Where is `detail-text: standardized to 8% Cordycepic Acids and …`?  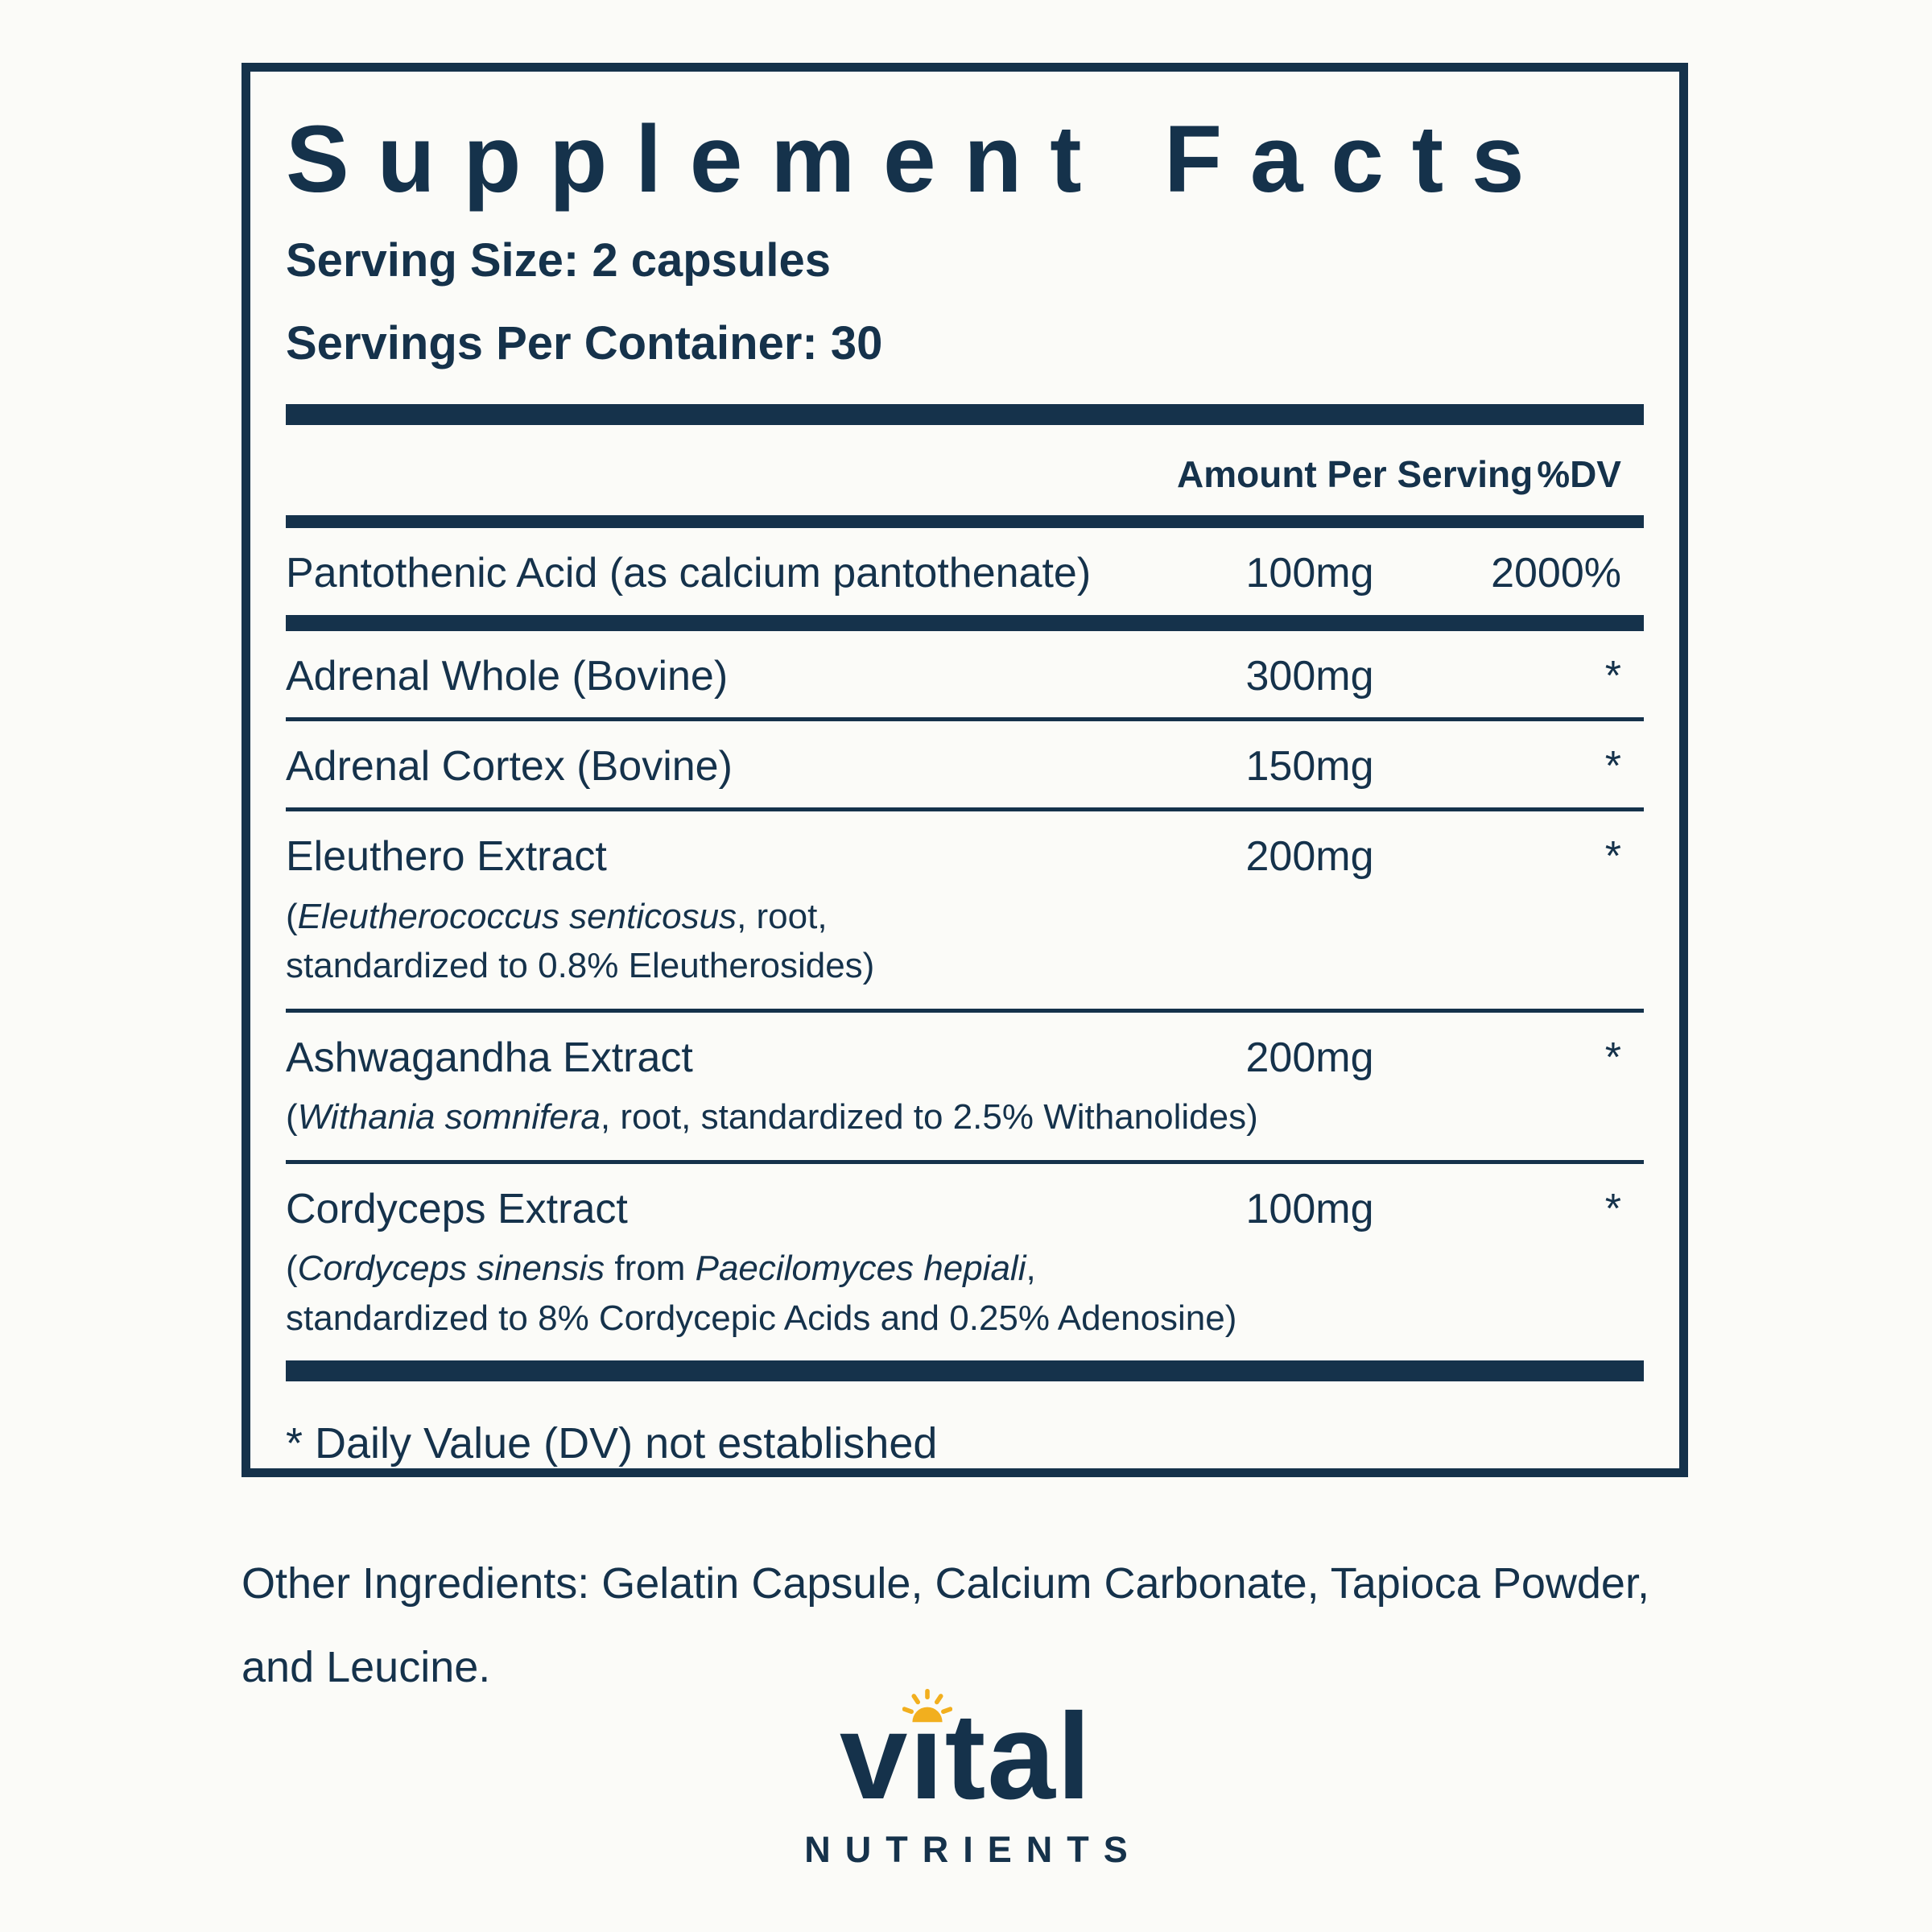 detail-text: standardized to 8% Cordycepic Acids and … is located at coordinates (761, 1318).